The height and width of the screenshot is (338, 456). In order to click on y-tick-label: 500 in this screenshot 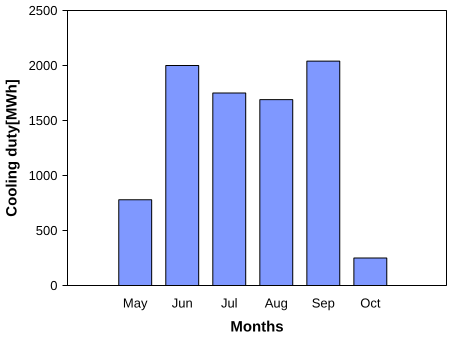, I will do `click(47, 230)`.